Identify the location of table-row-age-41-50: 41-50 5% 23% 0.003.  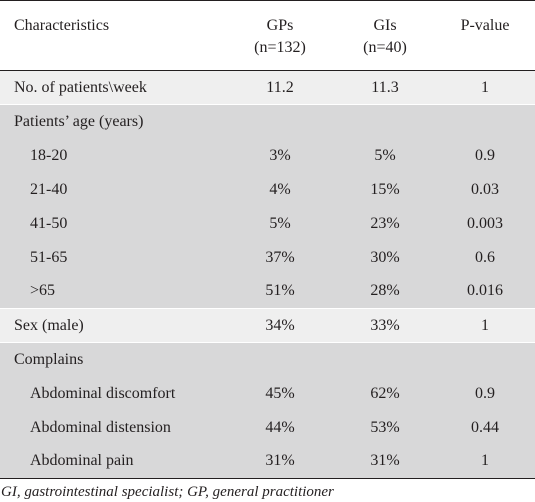
(267, 223).